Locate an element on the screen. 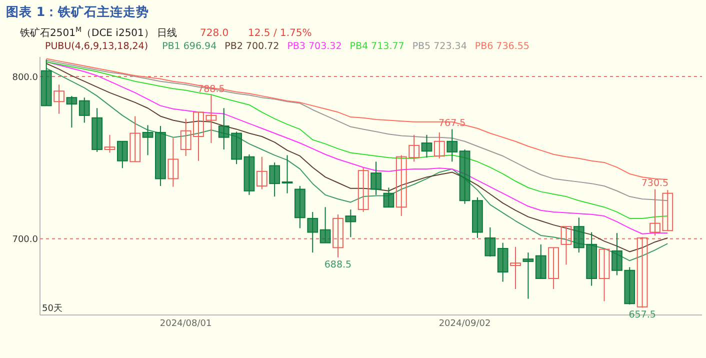 This screenshot has height=358, width=706. annotation: 688.5 is located at coordinates (338, 264).